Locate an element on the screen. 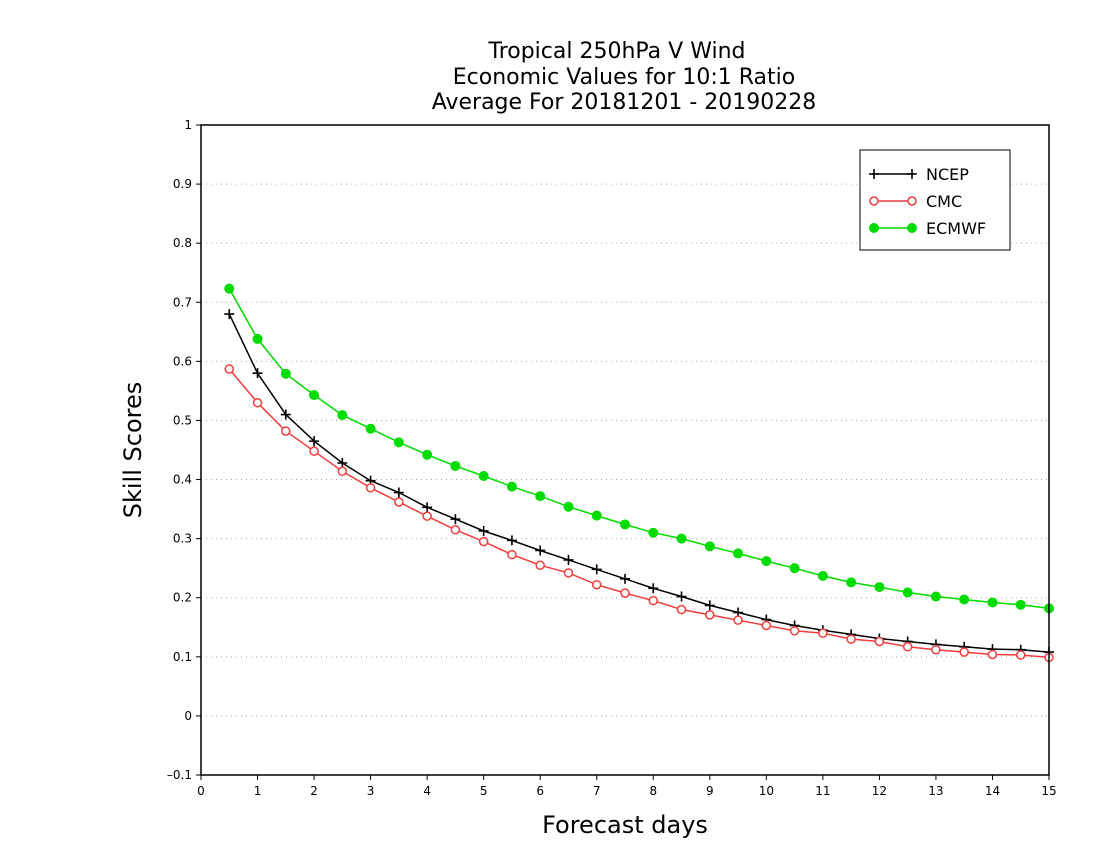 This screenshot has height=850, width=1100. x-tick-label: 5 is located at coordinates (484, 791).